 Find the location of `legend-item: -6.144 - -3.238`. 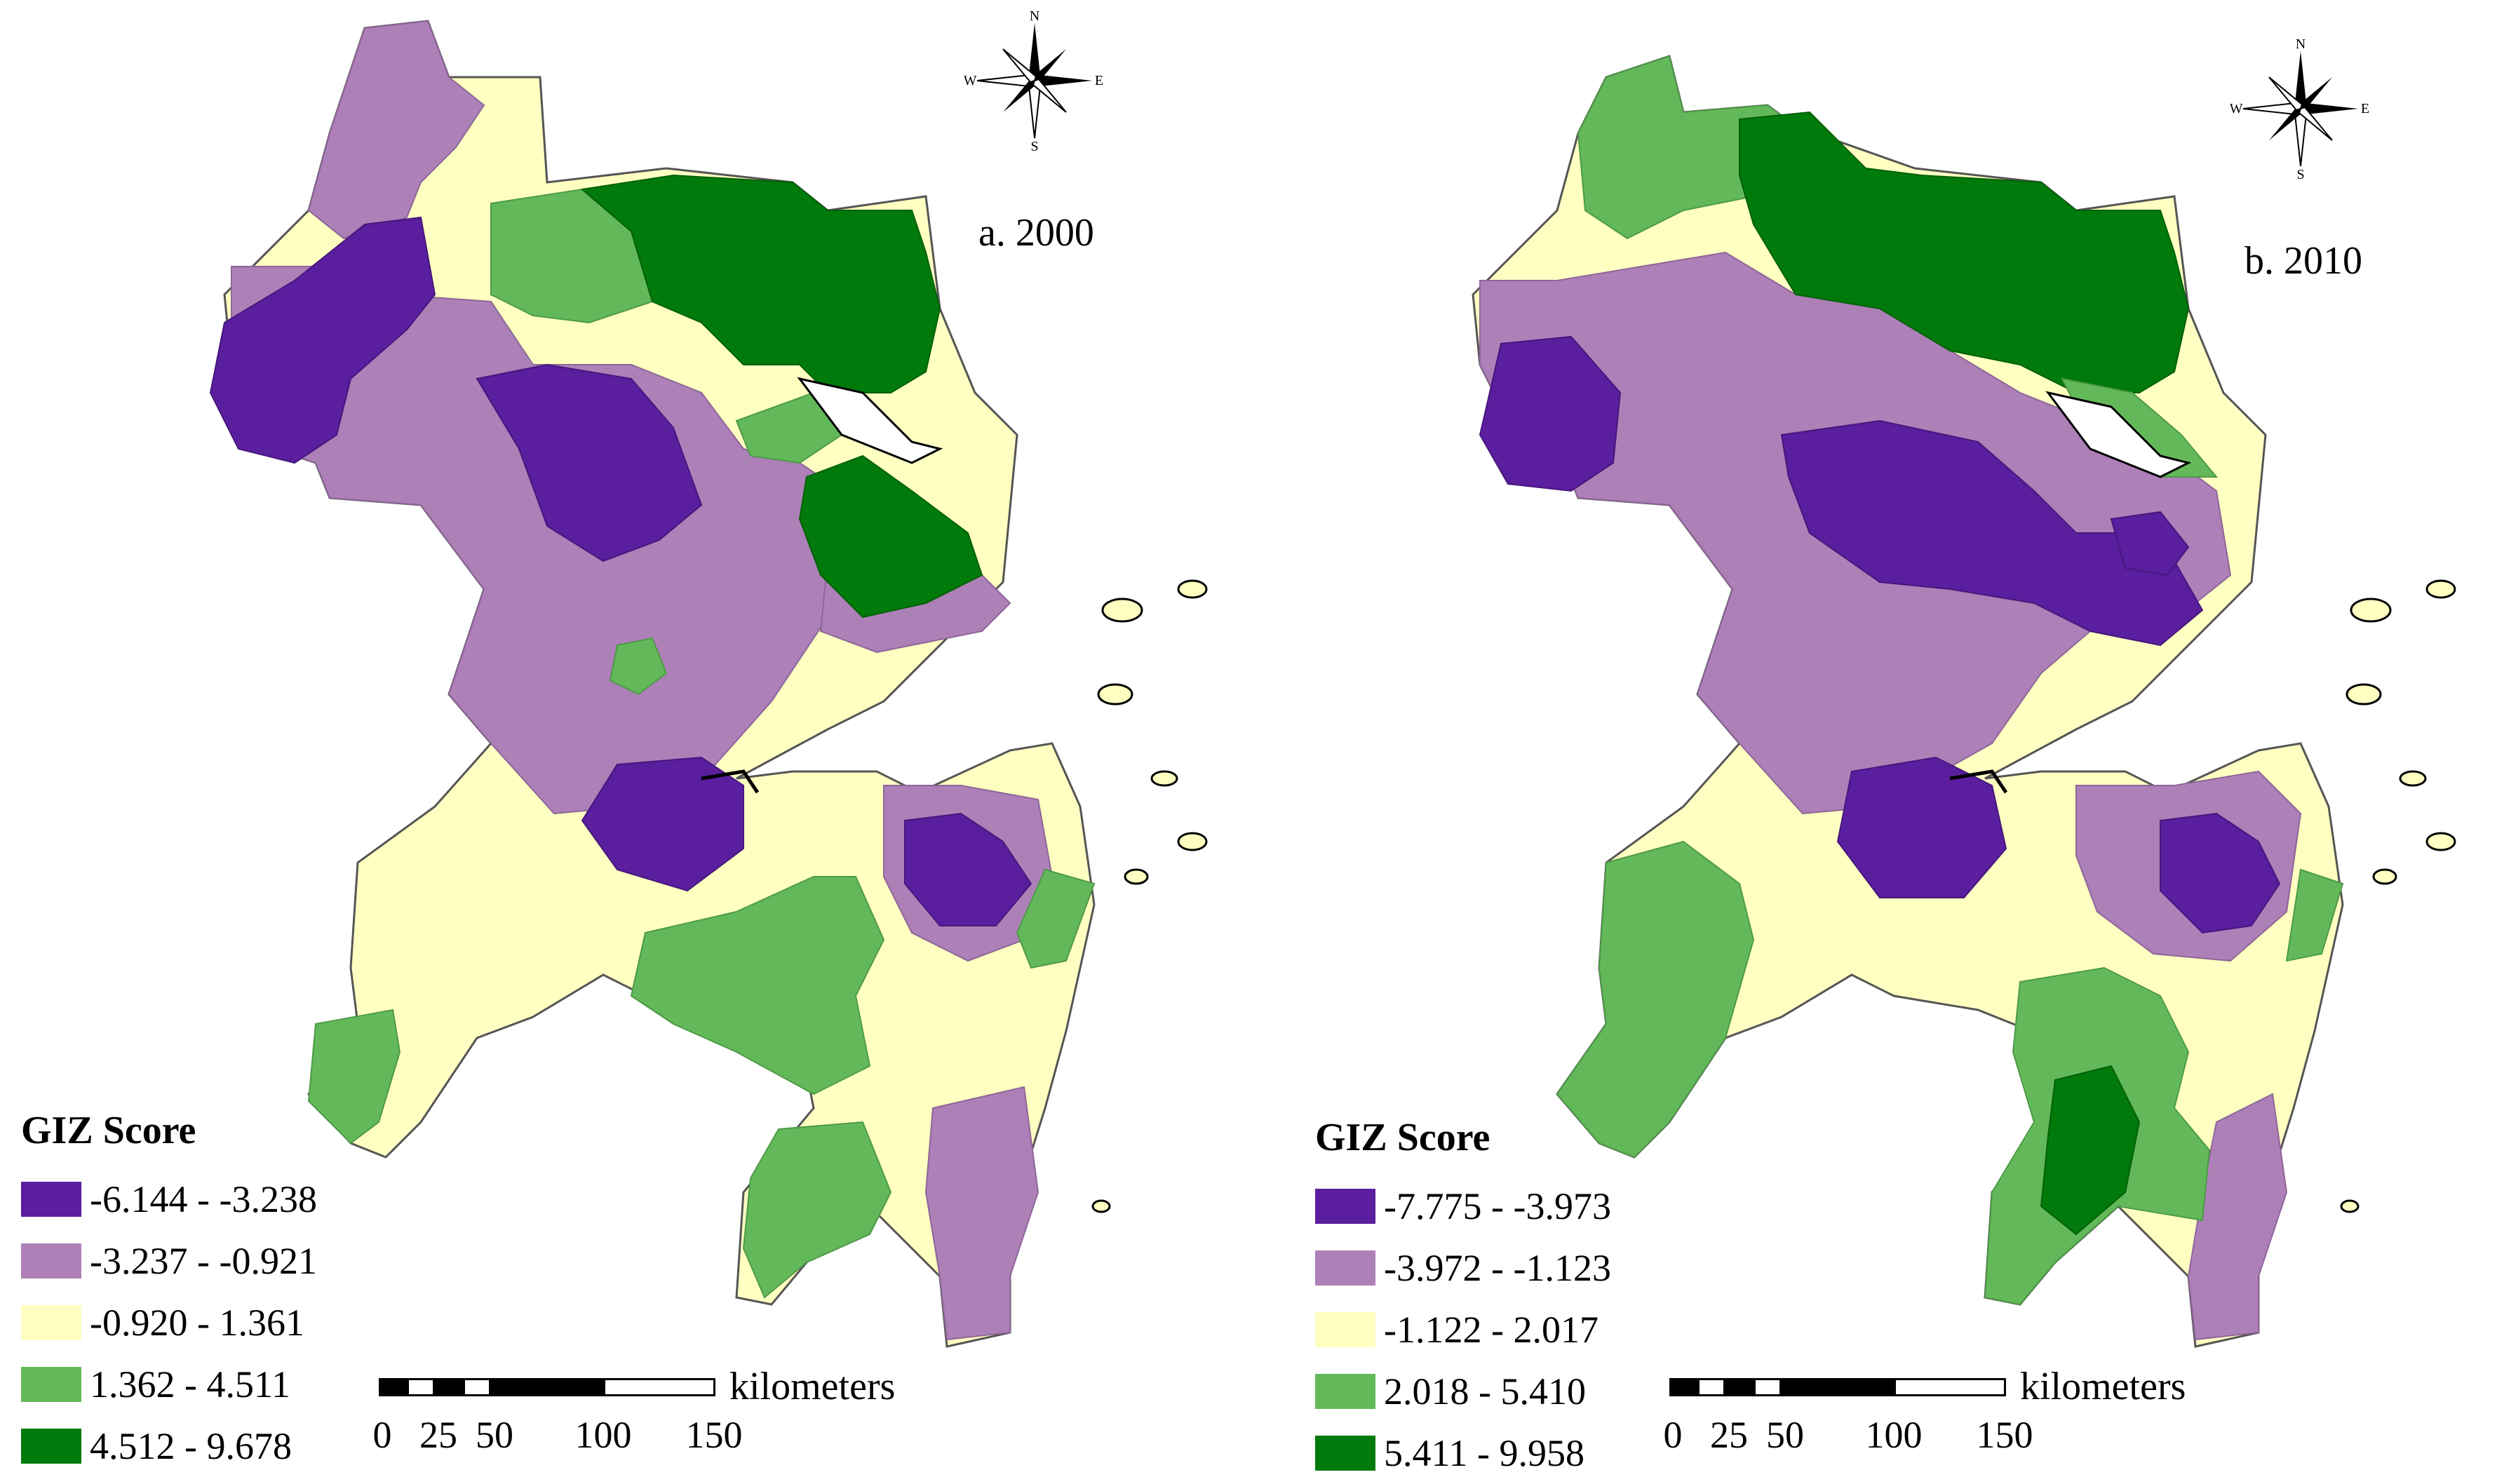

legend-item: -6.144 - -3.238 is located at coordinates (169, 1199).